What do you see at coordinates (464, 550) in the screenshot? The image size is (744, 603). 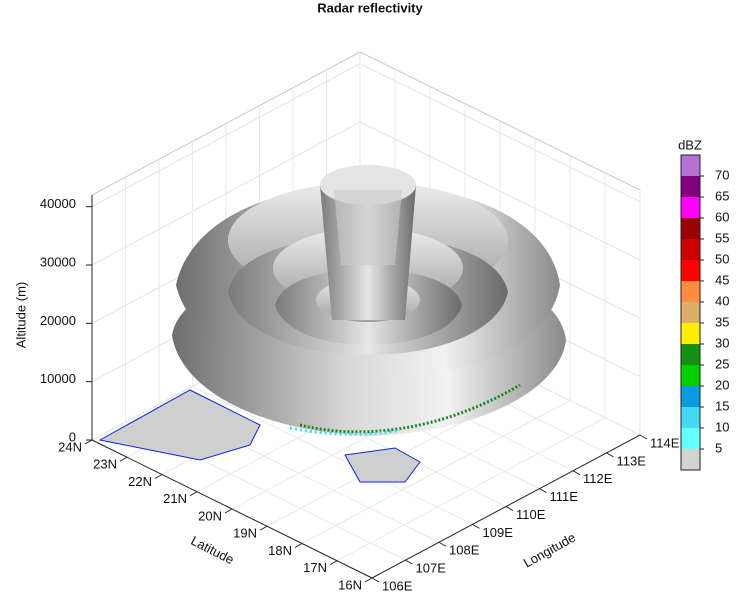 I see `x-tick-label: 108E` at bounding box center [464, 550].